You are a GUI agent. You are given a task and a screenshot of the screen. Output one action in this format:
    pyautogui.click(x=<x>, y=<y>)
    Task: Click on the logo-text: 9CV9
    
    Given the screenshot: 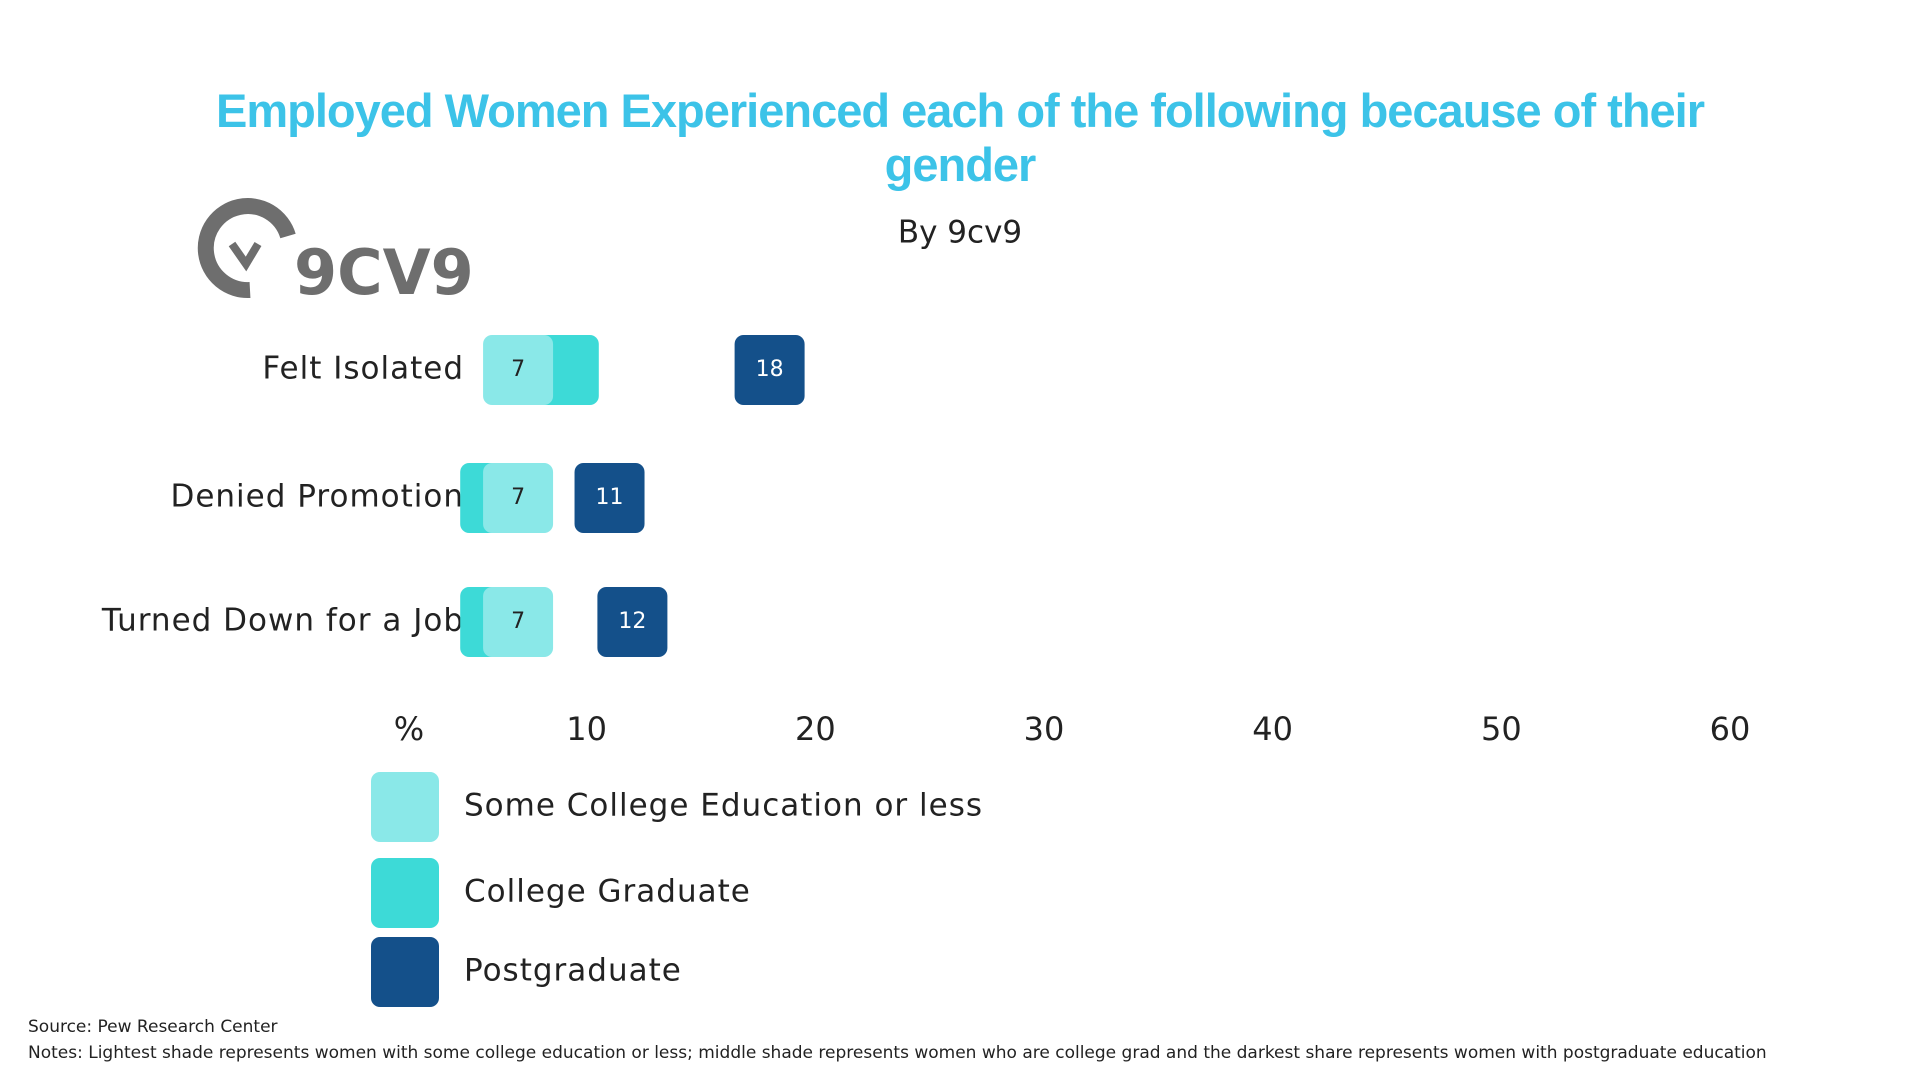 What is the action you would take?
    pyautogui.click(x=384, y=272)
    